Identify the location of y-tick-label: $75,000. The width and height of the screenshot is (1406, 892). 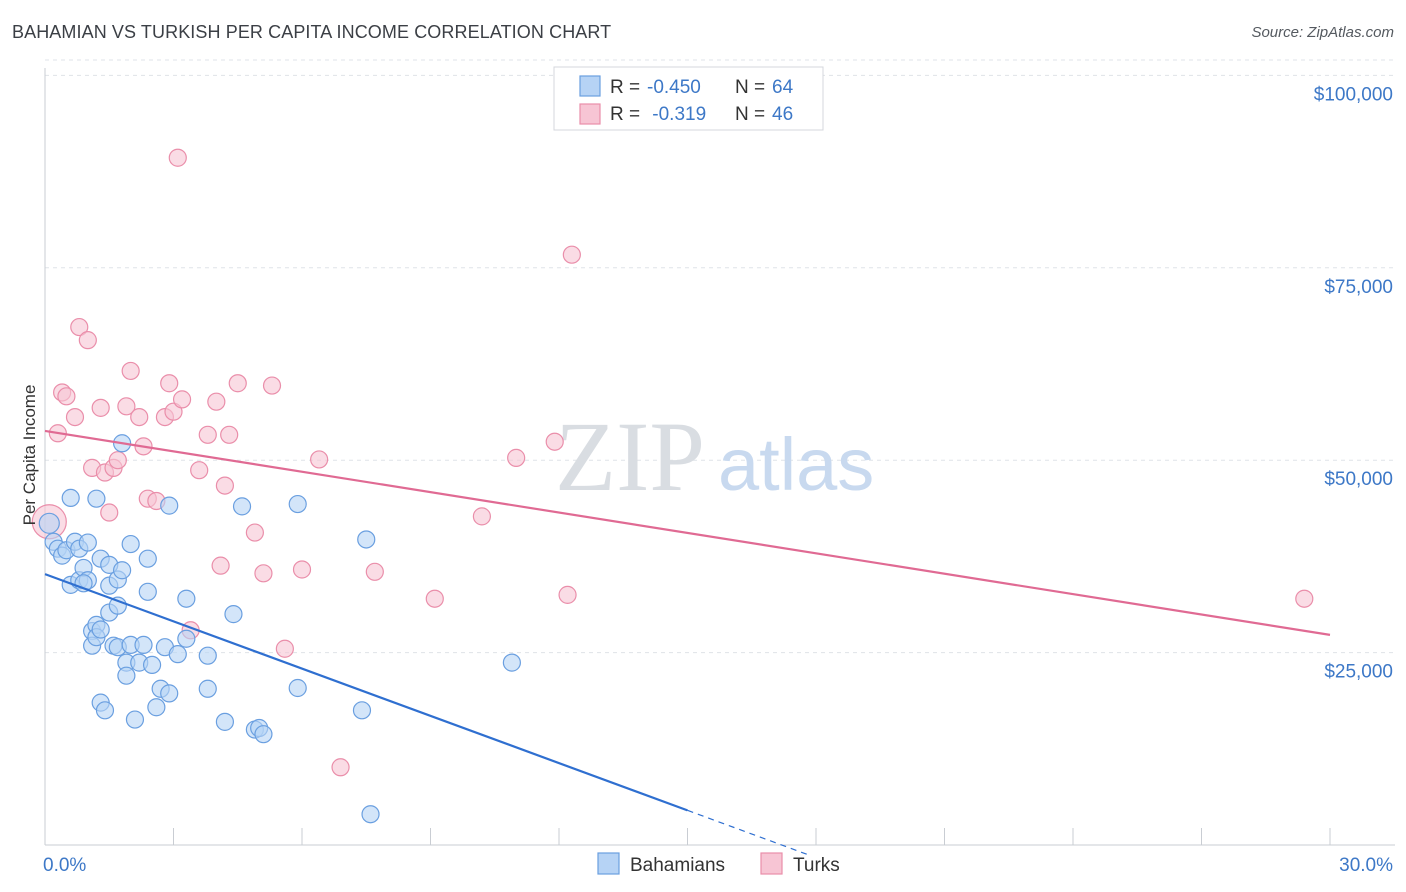
(1358, 287).